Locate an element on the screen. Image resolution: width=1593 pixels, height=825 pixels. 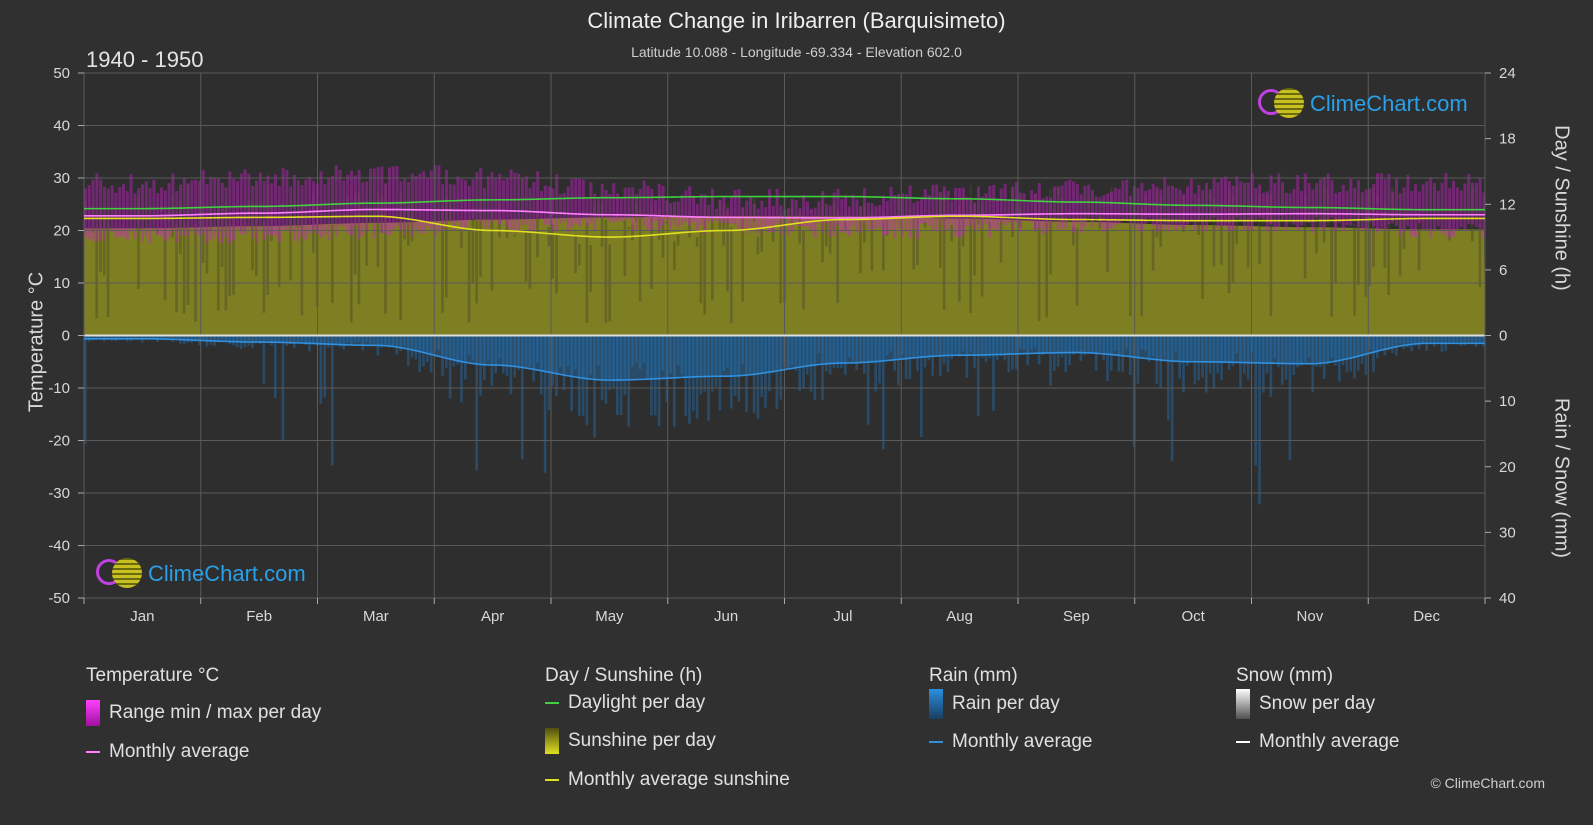
legend-daylight: Daylight per day is located at coordinates (625, 703).